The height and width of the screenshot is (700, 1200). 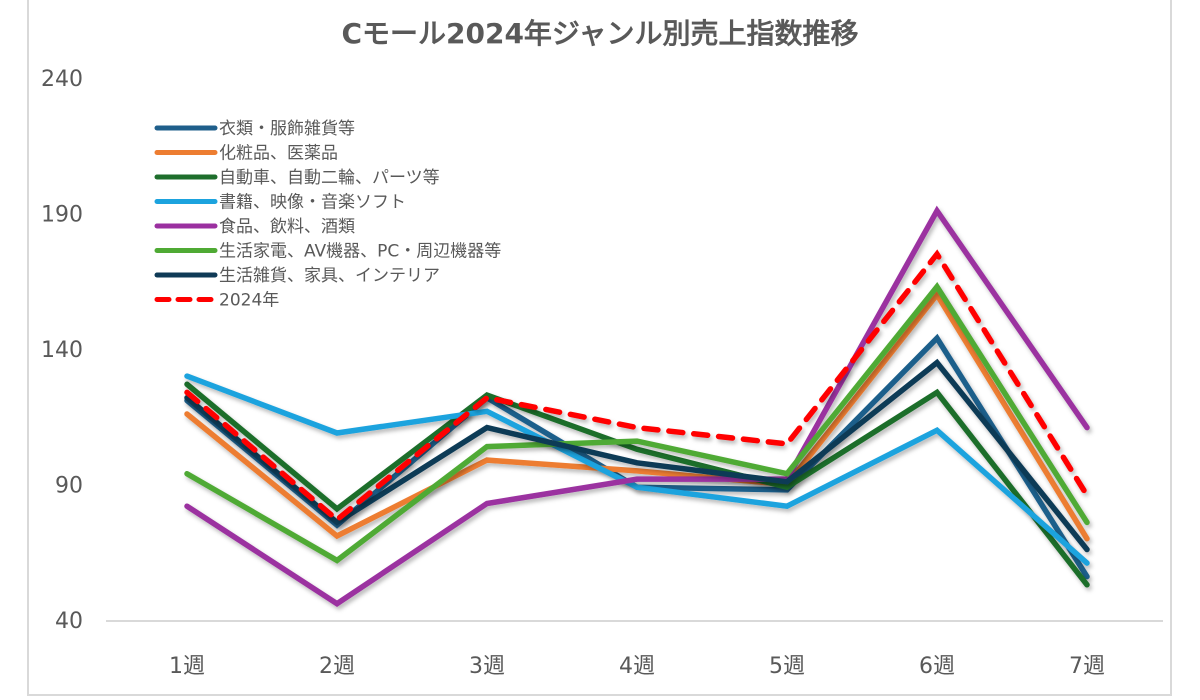 I want to click on x-tick-label: 5週, so click(x=787, y=666).